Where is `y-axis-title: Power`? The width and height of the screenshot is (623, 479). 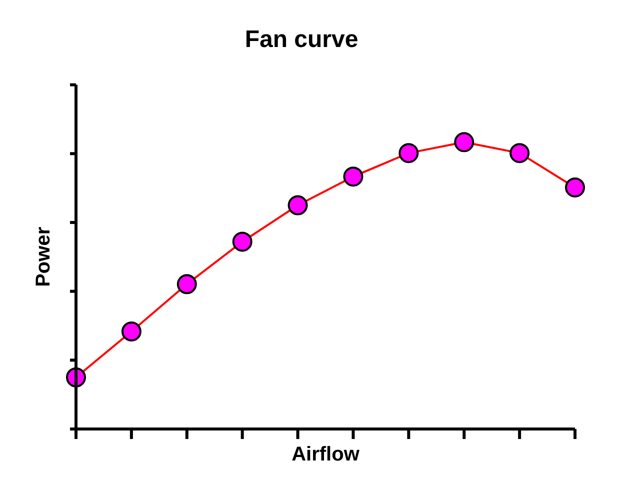 y-axis-title: Power is located at coordinates (43, 256).